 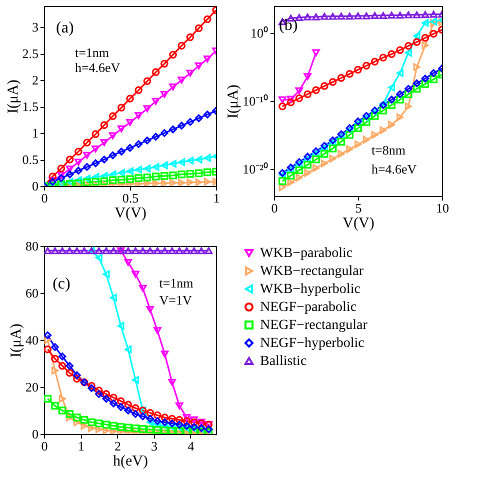 What do you see at coordinates (442, 208) in the screenshot?
I see `x-tick-label: 10` at bounding box center [442, 208].